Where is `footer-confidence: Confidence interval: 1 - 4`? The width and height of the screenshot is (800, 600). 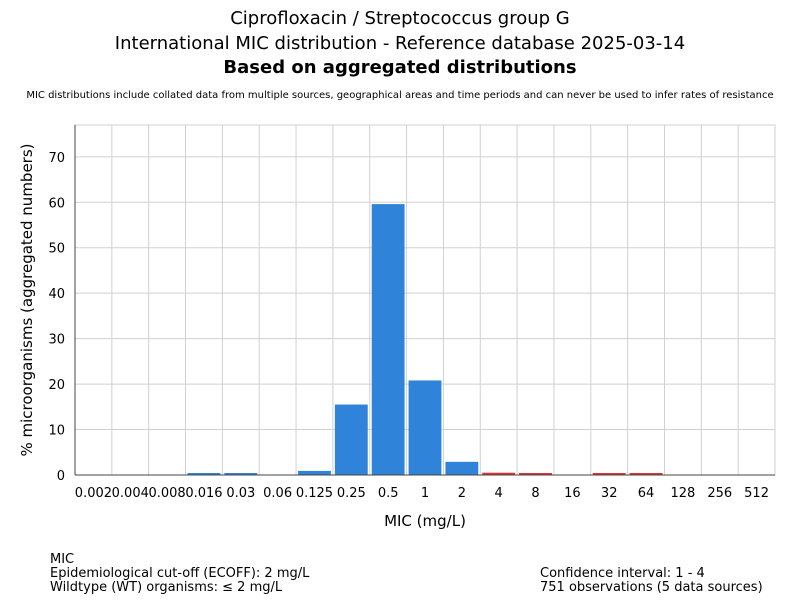
footer-confidence: Confidence interval: 1 - 4 is located at coordinates (622, 573).